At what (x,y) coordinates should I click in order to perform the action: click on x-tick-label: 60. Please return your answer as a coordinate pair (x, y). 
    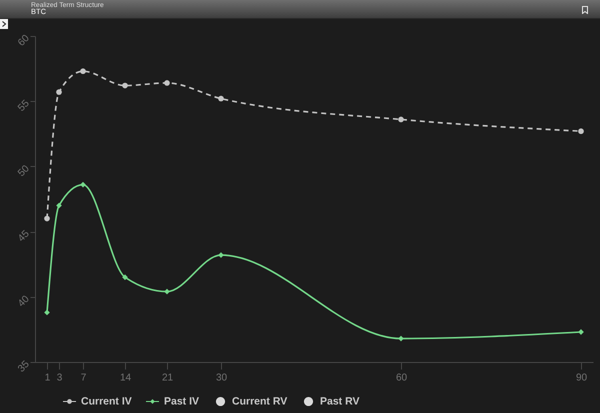
    Looking at the image, I should click on (402, 378).